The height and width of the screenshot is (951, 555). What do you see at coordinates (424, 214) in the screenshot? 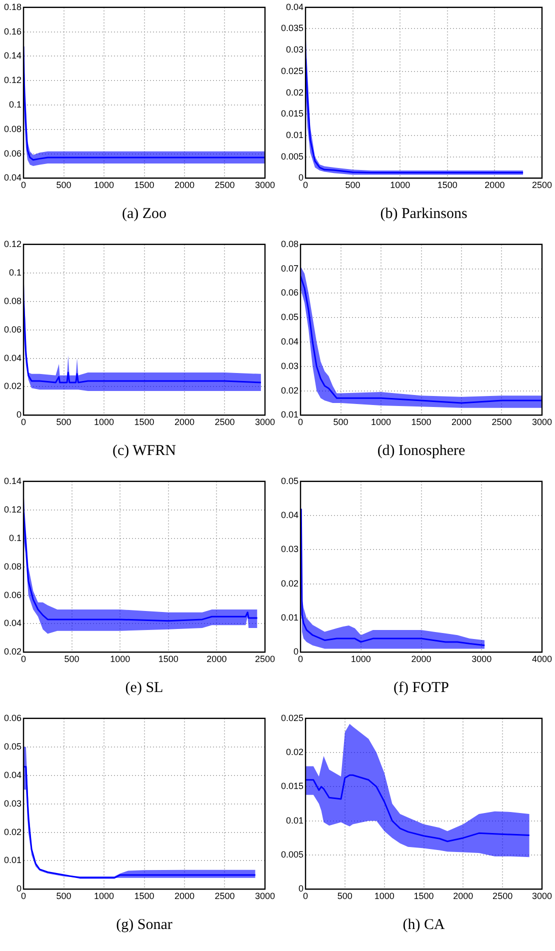
I see `x-axis-title: (b) Parkinsons` at bounding box center [424, 214].